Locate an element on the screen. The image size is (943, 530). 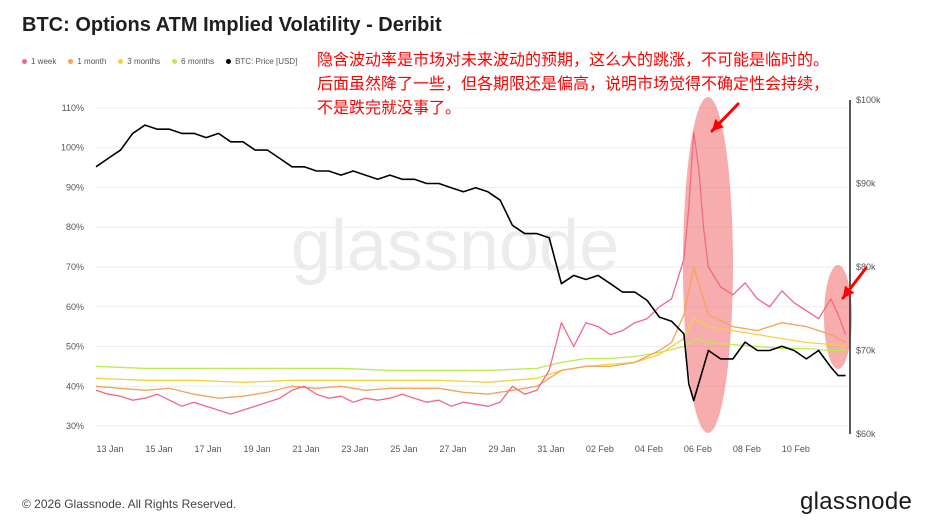
y-left-tick-label: 110% is located at coordinates (73, 108).